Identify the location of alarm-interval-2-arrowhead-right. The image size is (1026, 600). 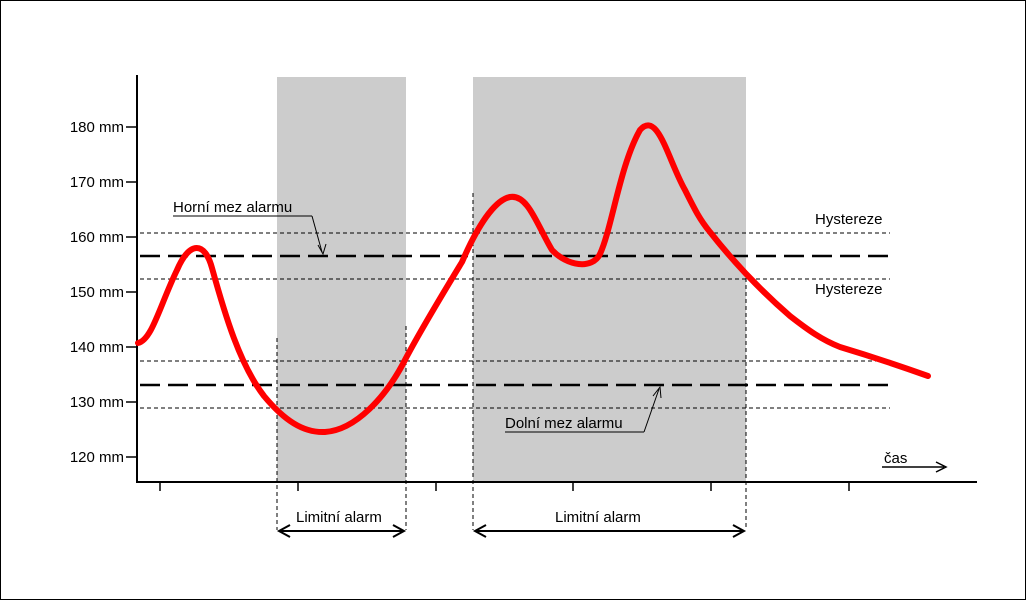
(739, 531).